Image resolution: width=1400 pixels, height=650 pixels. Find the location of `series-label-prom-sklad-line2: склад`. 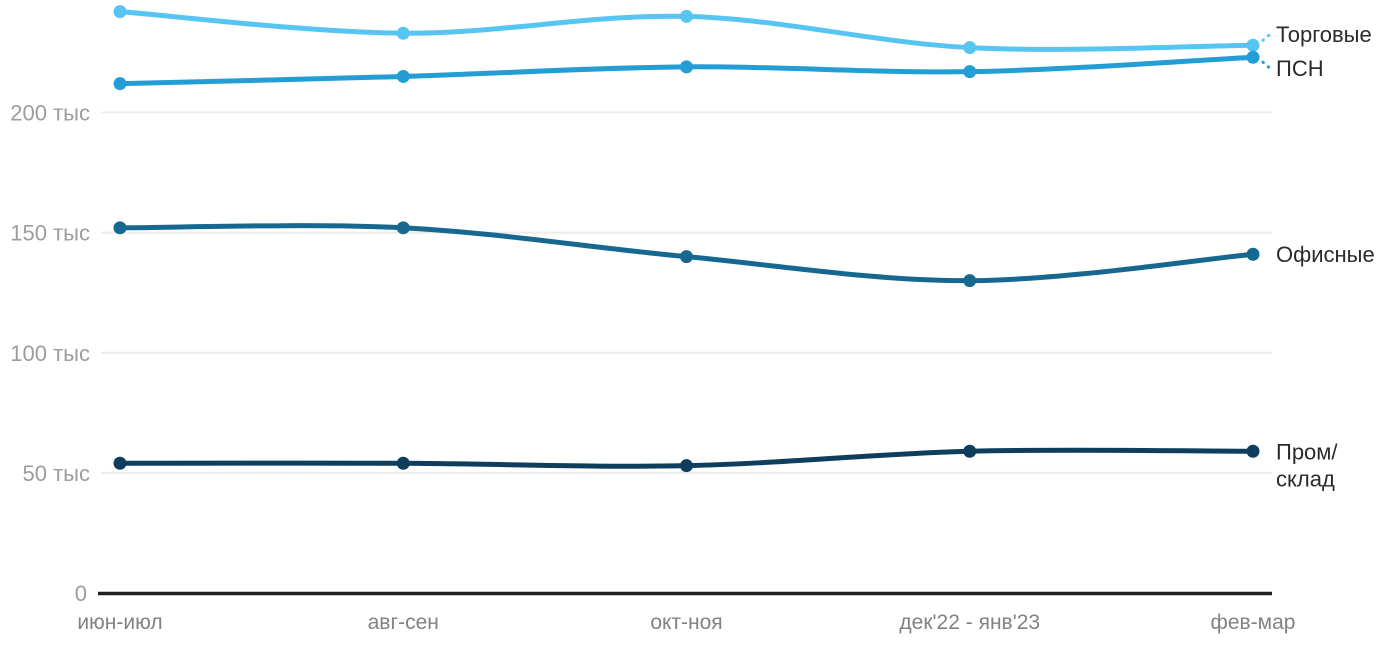

series-label-prom-sklad-line2: склад is located at coordinates (1305, 478).